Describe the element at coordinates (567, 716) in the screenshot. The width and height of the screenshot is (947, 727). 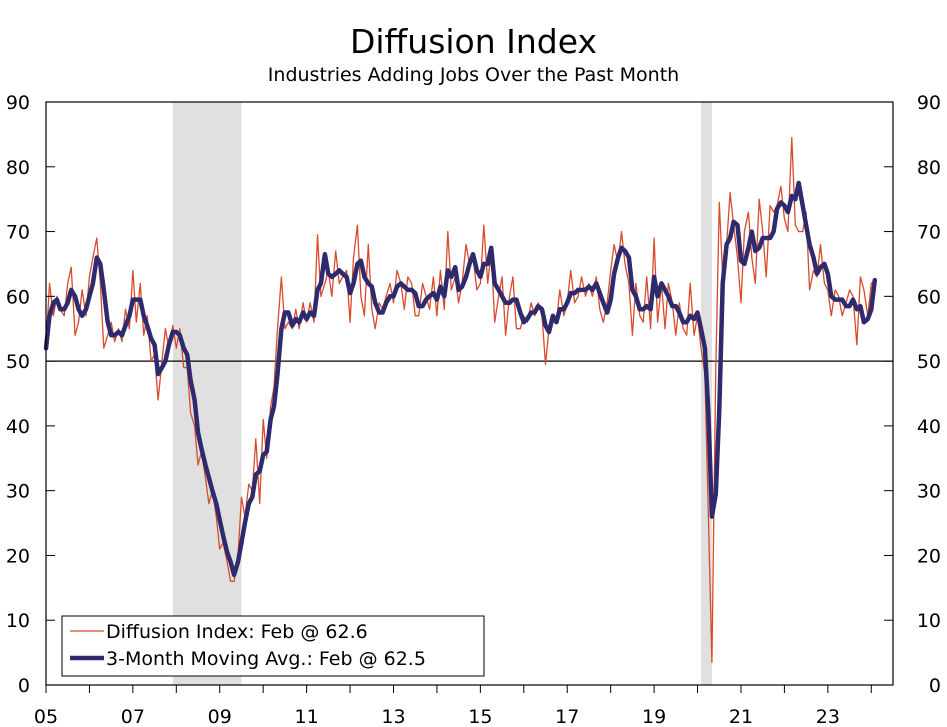
I see `x-tick-label-17: 17` at that location.